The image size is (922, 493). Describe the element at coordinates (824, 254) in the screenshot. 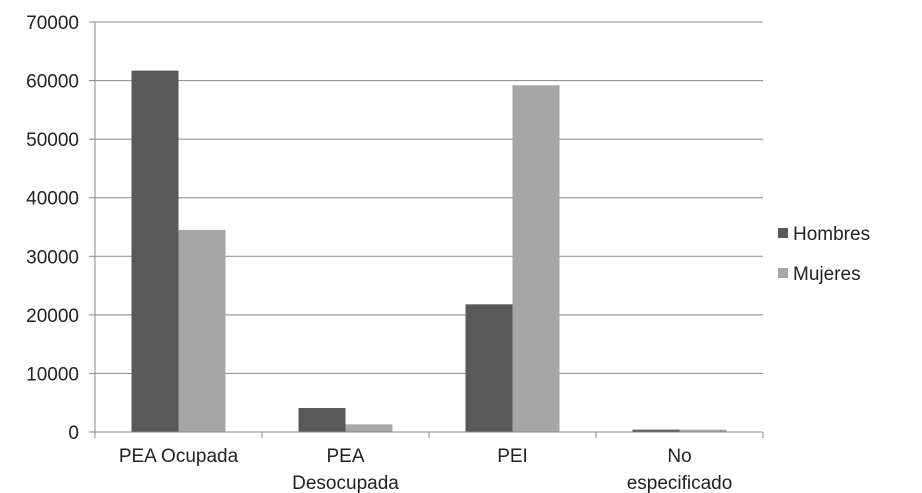

I see `legend: Hombres Mujeres` at that location.